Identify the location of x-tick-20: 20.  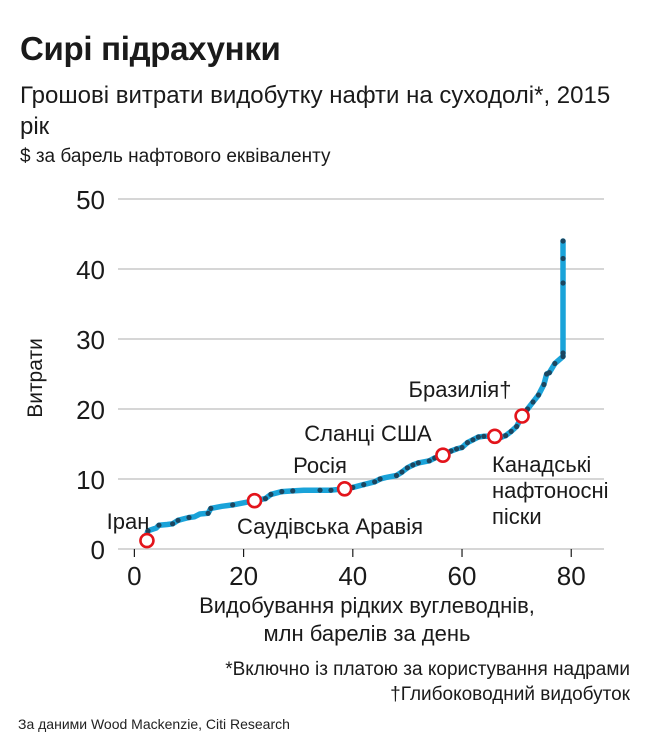
(243, 576).